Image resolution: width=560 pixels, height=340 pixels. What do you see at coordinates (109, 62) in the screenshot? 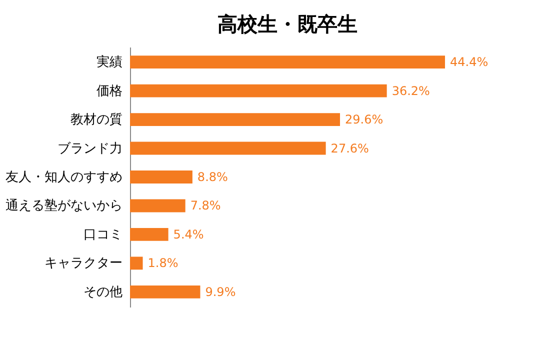
I see `y-tick-label: 実績` at bounding box center [109, 62].